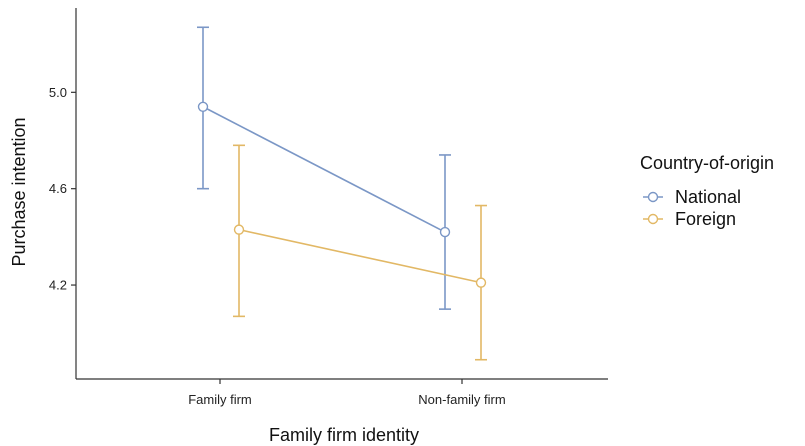 The height and width of the screenshot is (446, 805). Describe the element at coordinates (58, 285) in the screenshot. I see `y-tick-label: 4.2` at that location.